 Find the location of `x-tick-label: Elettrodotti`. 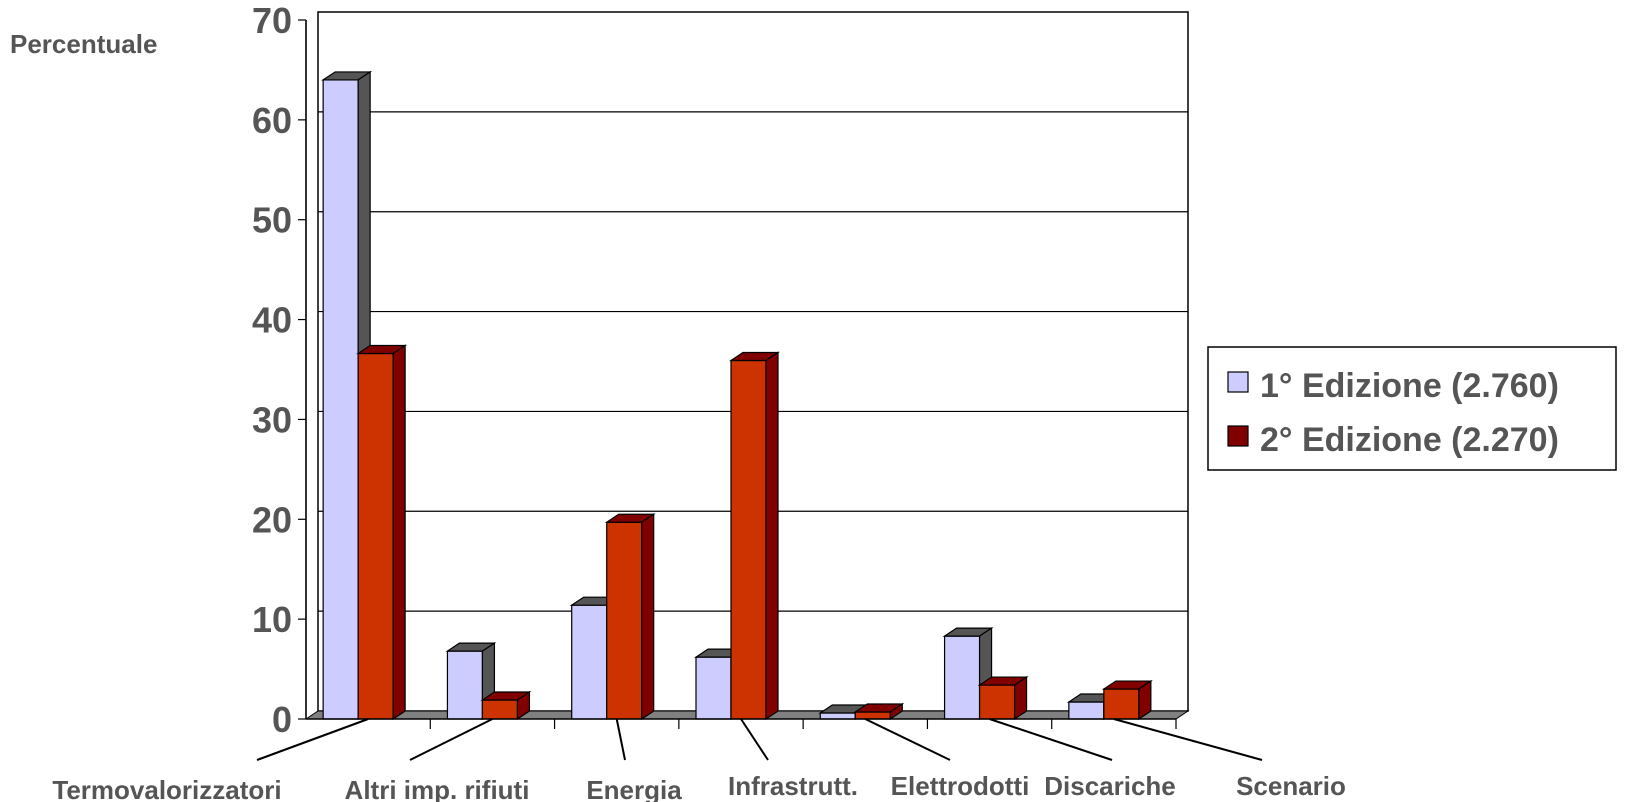

x-tick-label: Elettrodotti is located at coordinates (960, 786).